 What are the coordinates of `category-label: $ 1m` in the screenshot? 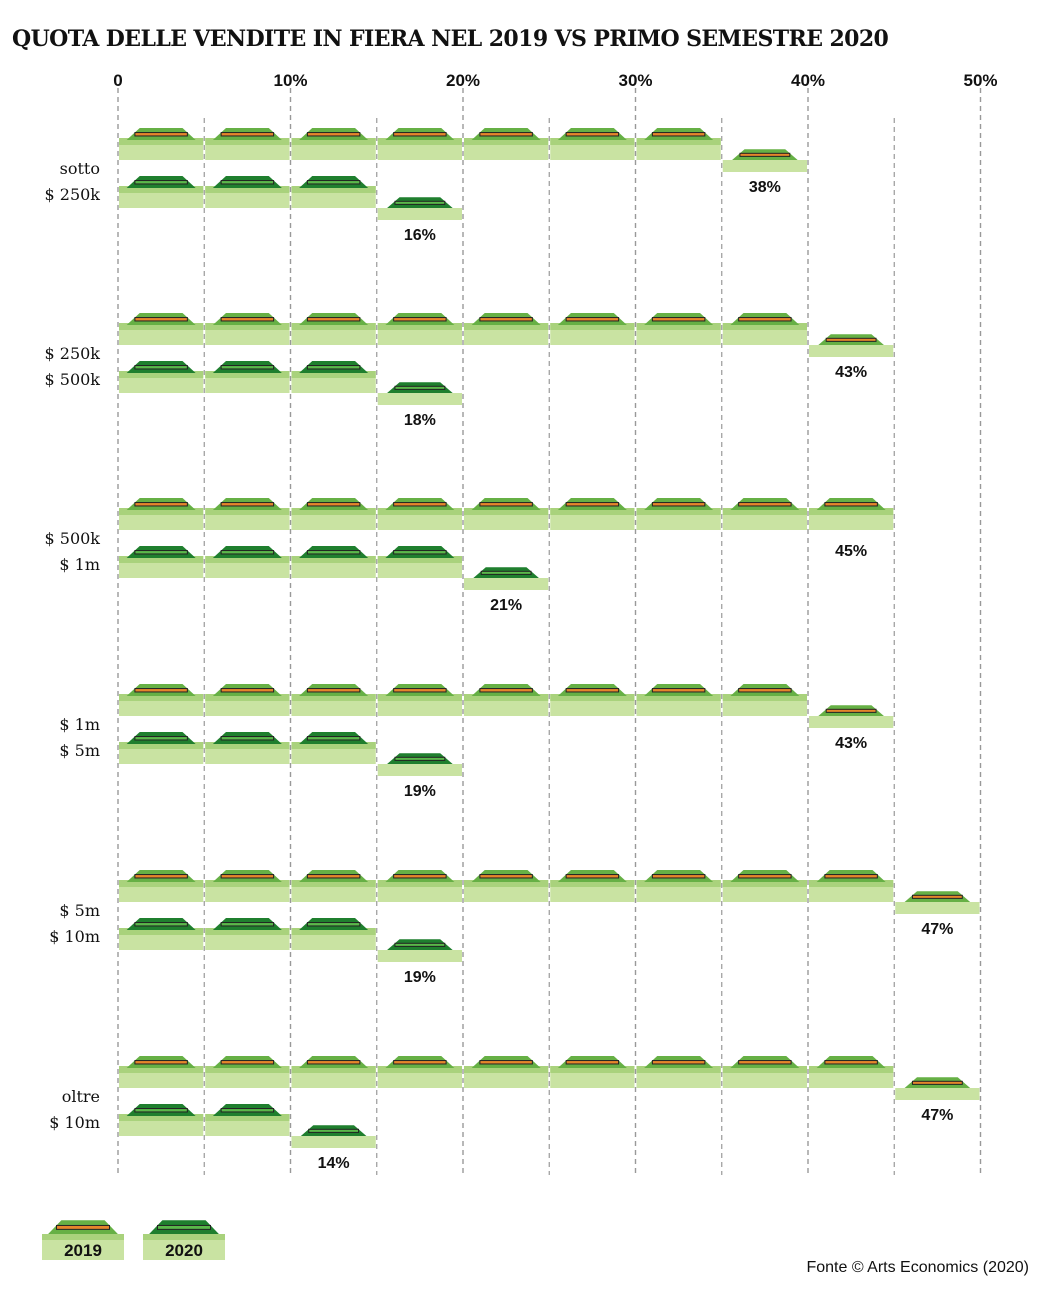 It's located at (79, 564).